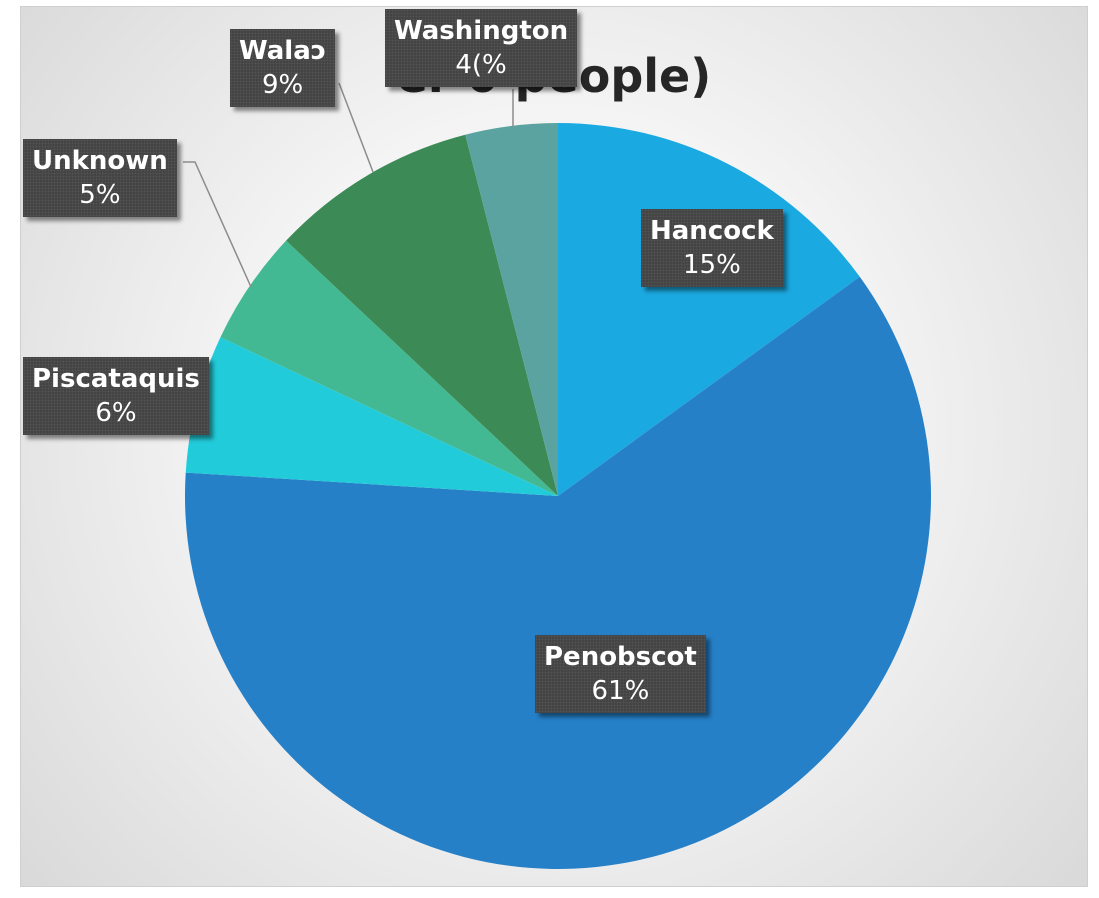  What do you see at coordinates (481, 48) in the screenshot?
I see `data-label-washington: Washington 4(%` at bounding box center [481, 48].